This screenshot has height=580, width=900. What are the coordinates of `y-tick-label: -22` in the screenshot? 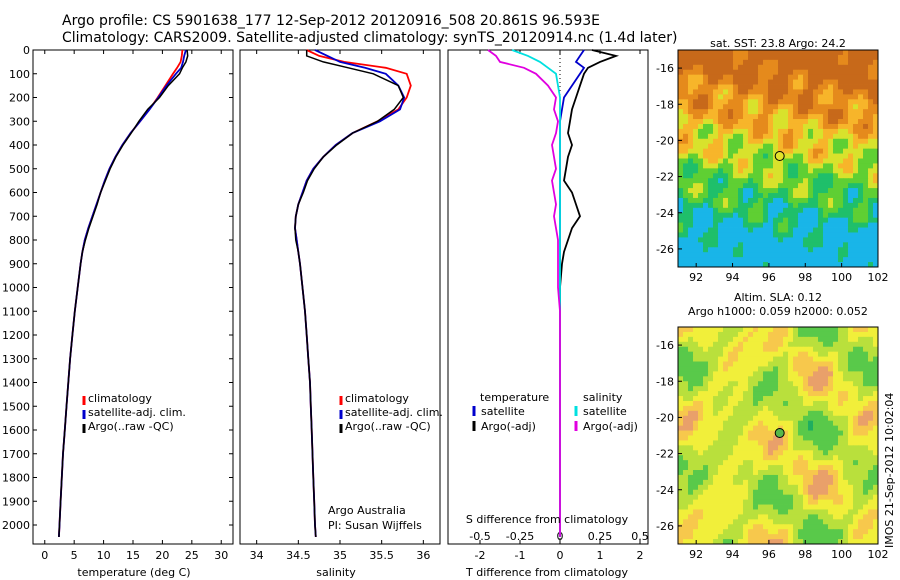 It's located at (665, 177).